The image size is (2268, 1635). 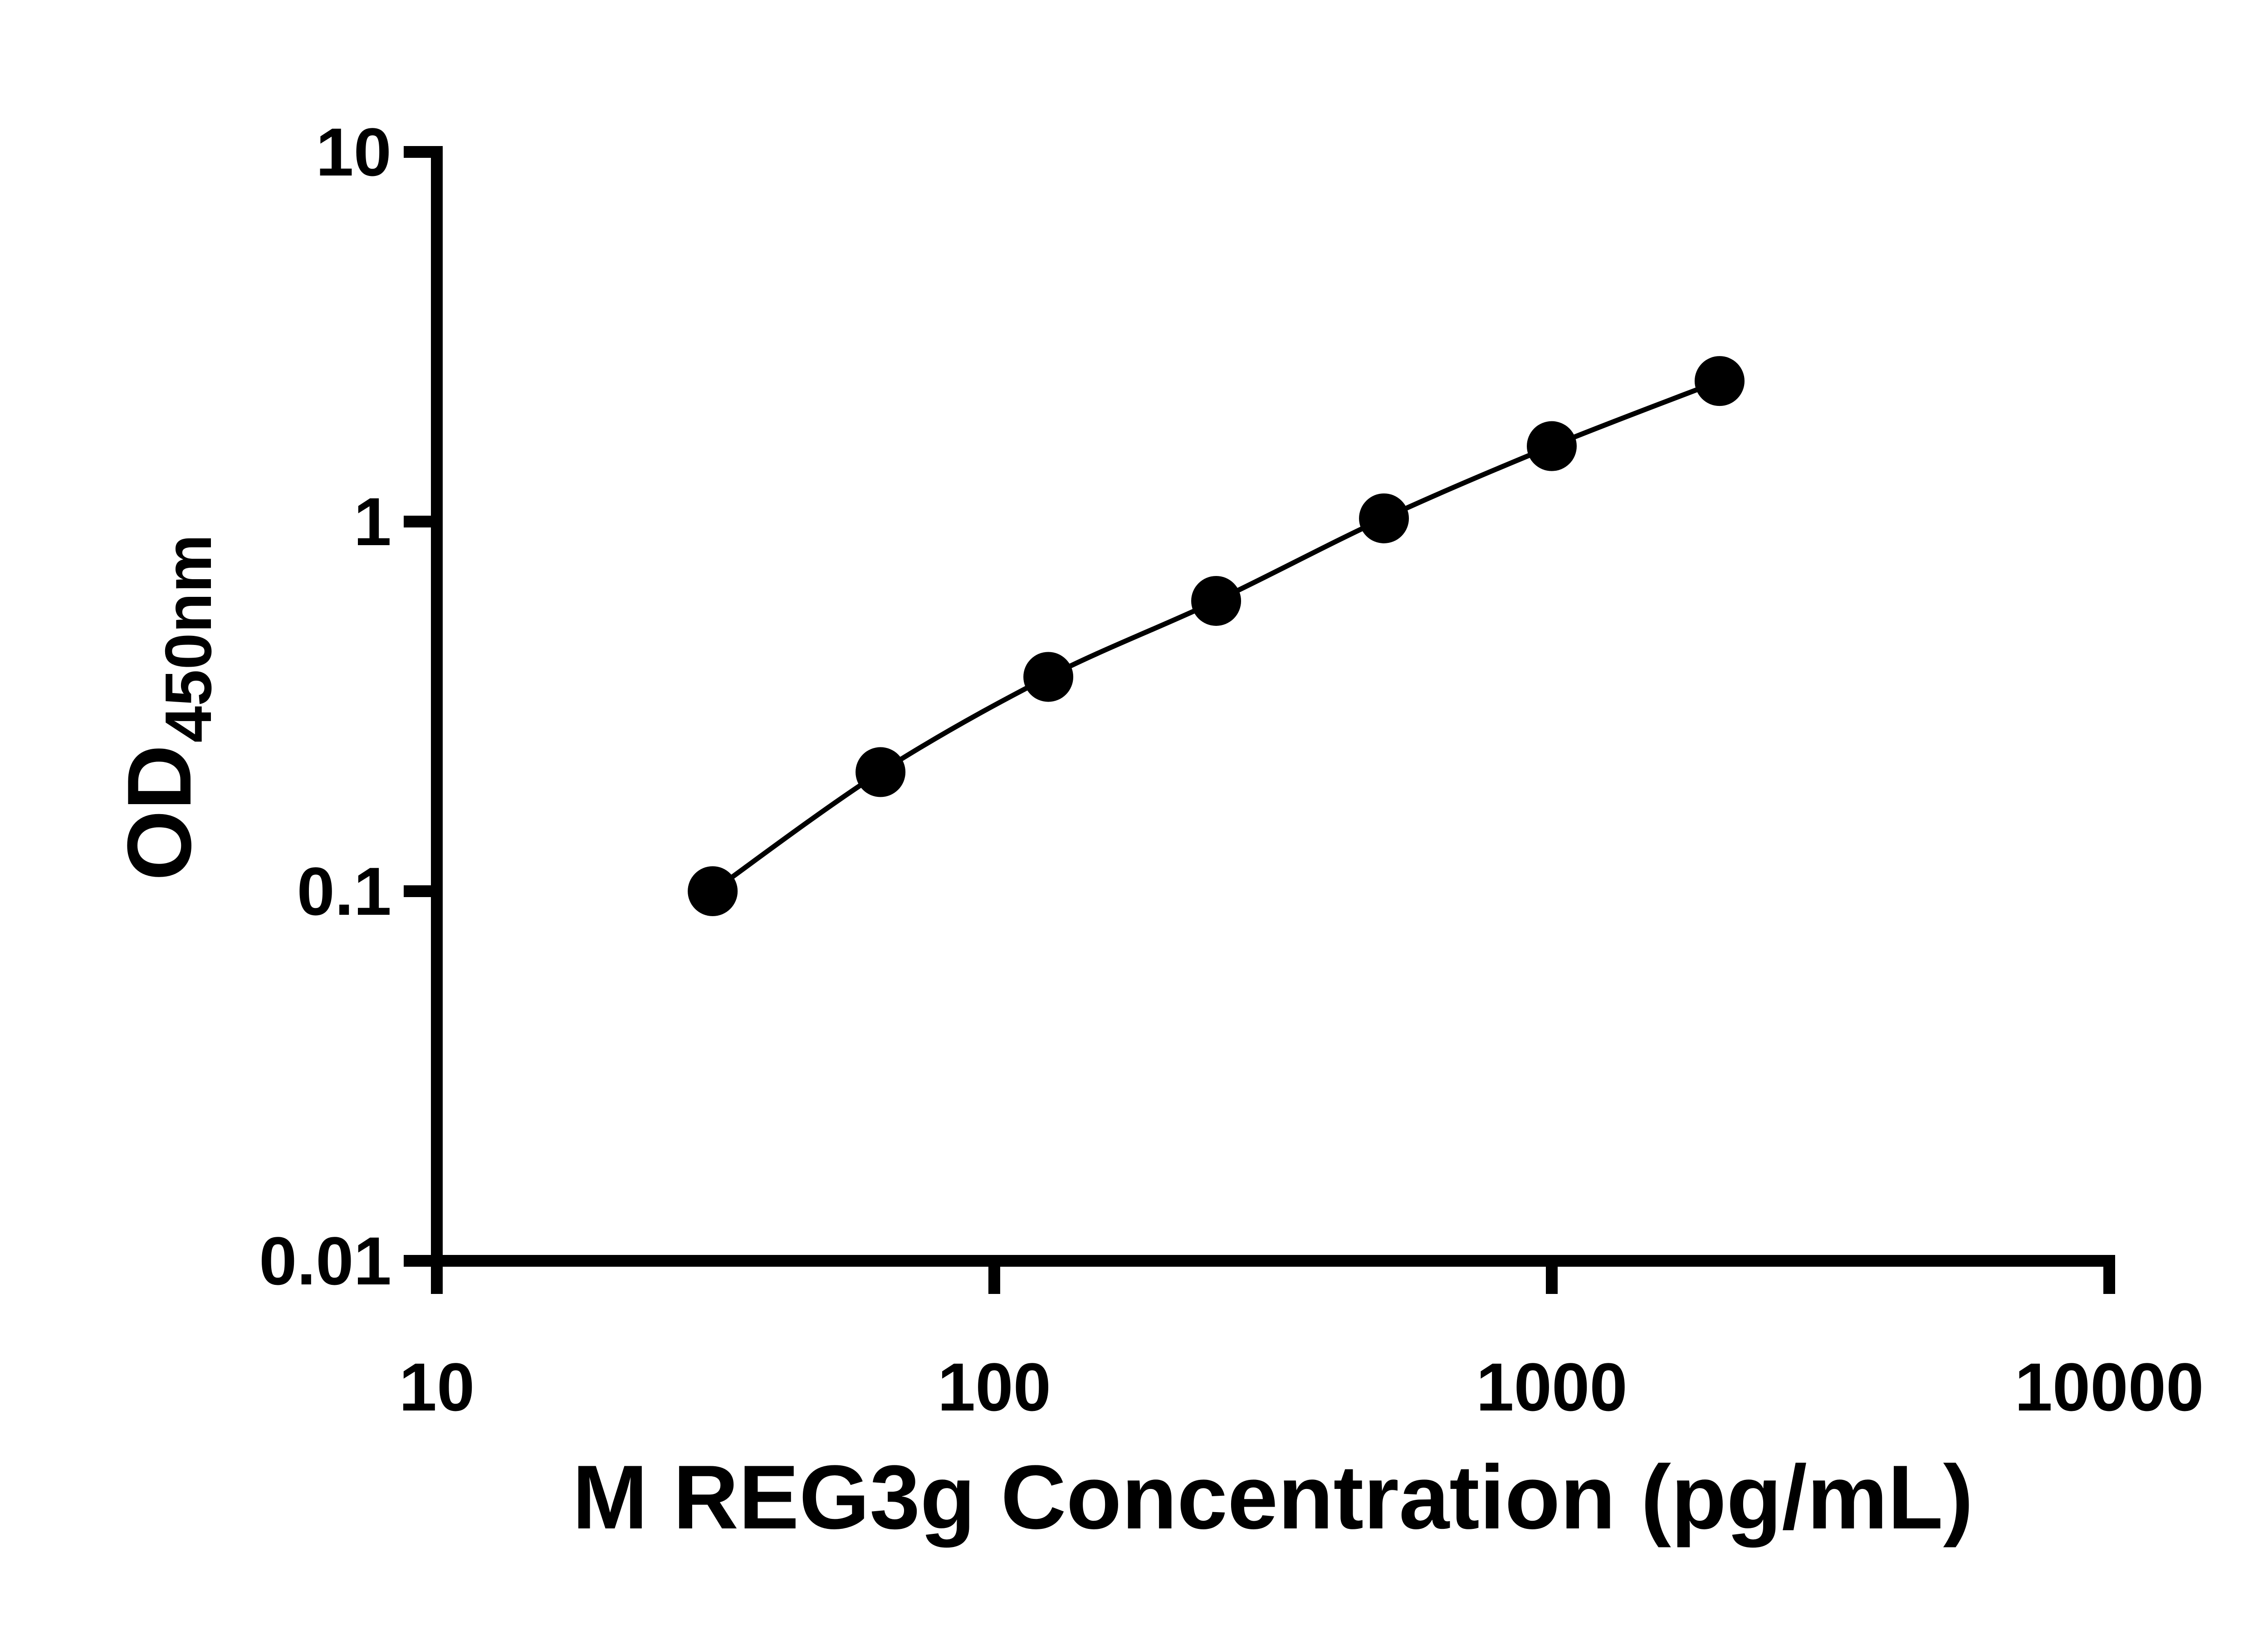 I want to click on x-tick-label: 10, so click(x=437, y=1387).